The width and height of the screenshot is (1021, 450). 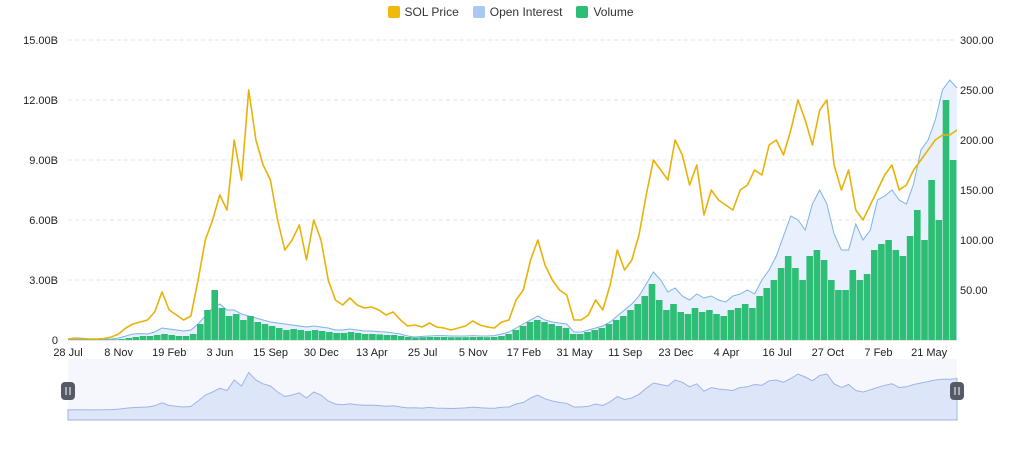 I want to click on right-y-axis: 50.00 100.00 150.00 200.00 250.00 300.00, so click(x=977, y=166).